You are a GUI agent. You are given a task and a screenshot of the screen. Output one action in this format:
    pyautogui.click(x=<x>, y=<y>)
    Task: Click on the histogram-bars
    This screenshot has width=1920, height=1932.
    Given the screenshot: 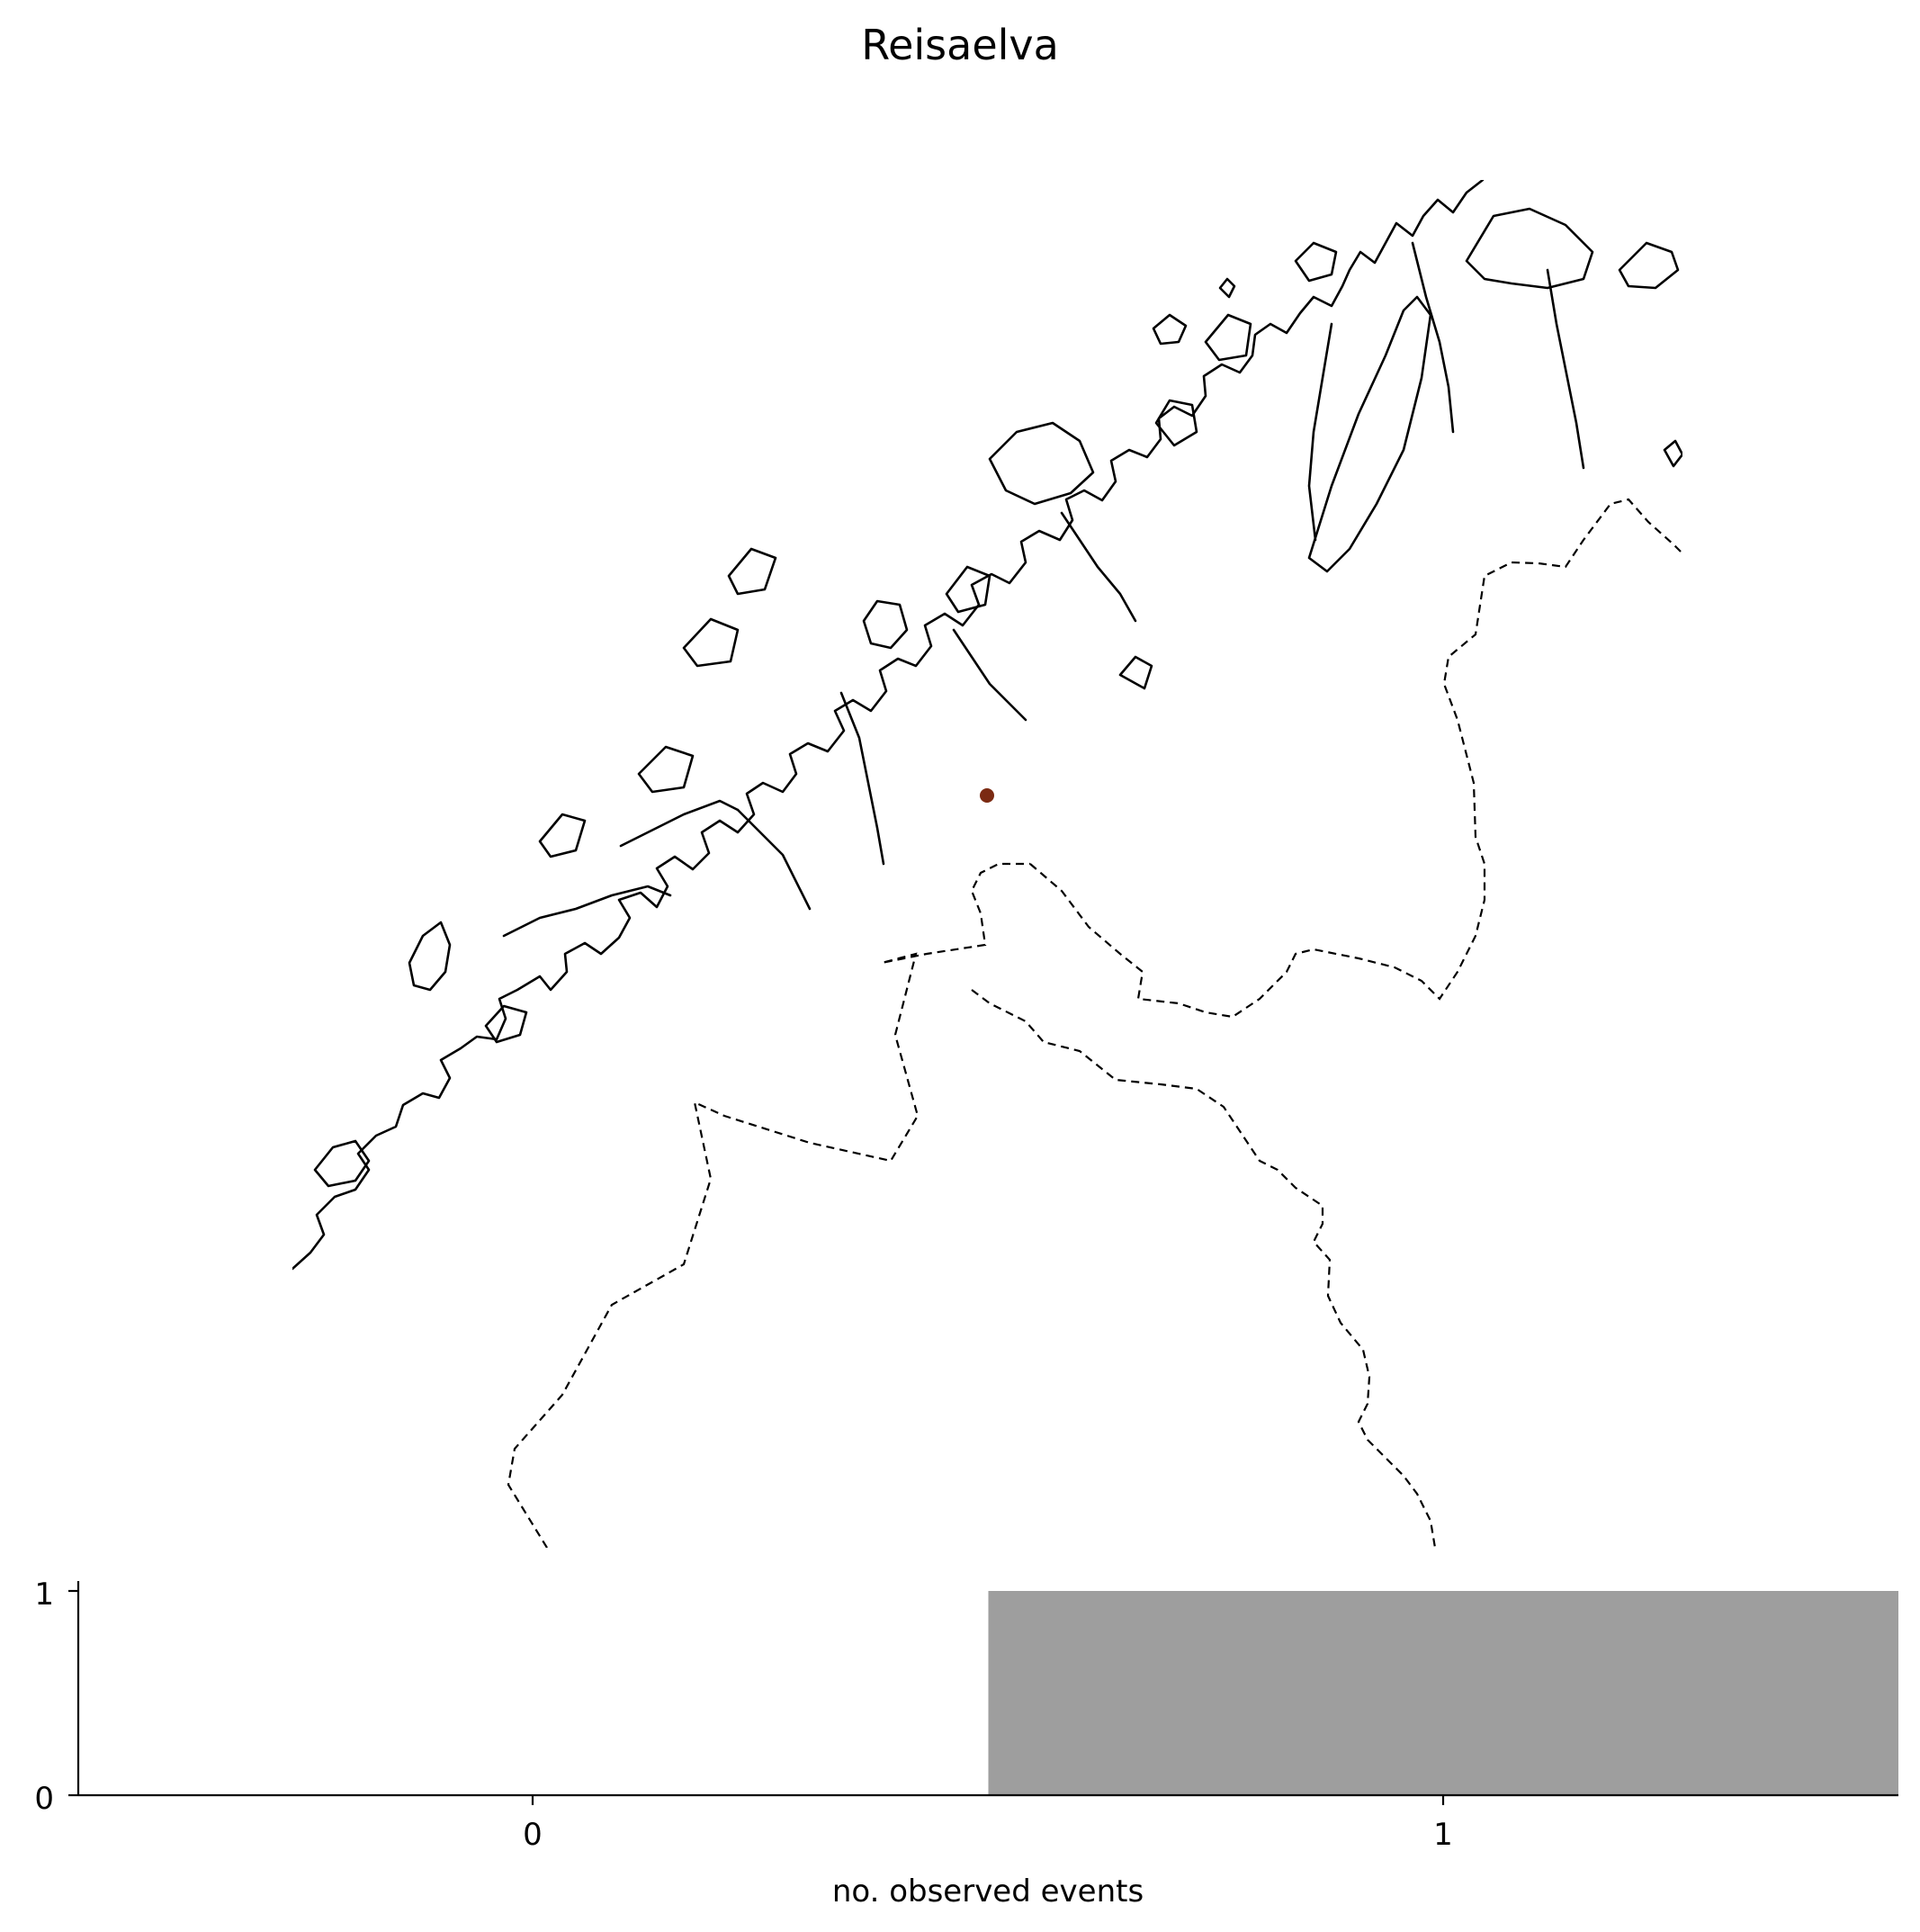 What is the action you would take?
    pyautogui.click(x=1443, y=1693)
    